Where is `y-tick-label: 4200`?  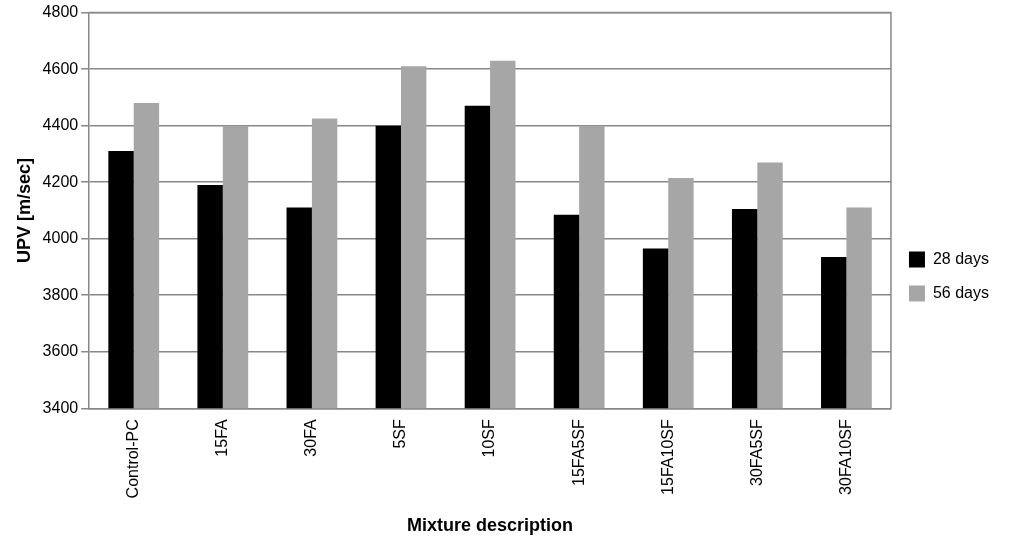 y-tick-label: 4200 is located at coordinates (60, 181).